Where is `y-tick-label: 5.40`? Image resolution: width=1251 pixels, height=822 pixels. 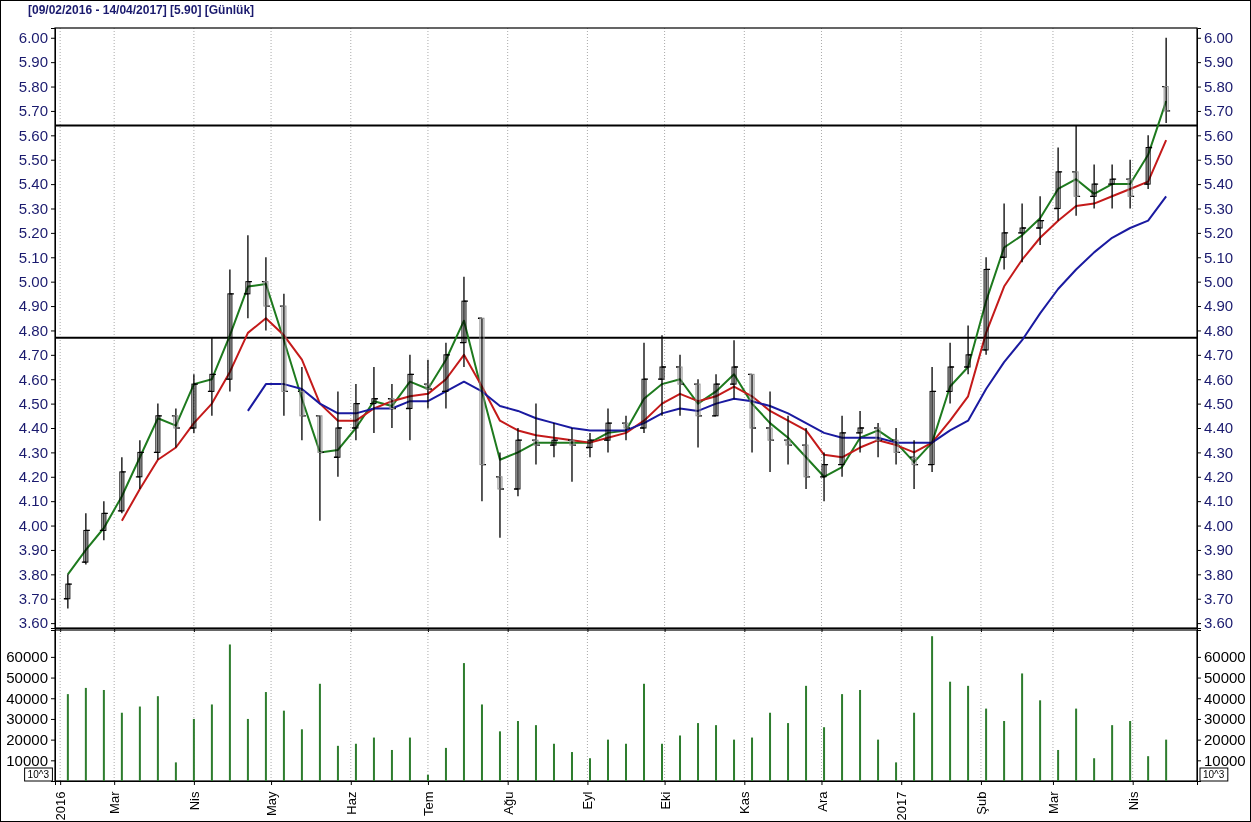
y-tick-label: 5.40 is located at coordinates (1219, 184).